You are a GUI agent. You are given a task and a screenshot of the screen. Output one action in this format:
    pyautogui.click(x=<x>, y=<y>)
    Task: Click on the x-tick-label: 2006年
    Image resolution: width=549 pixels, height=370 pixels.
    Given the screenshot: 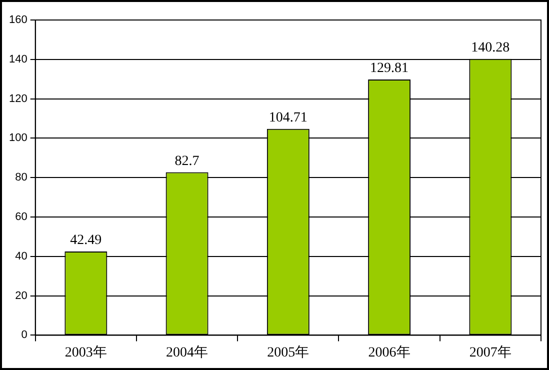 What is the action you would take?
    pyautogui.click(x=389, y=352)
    